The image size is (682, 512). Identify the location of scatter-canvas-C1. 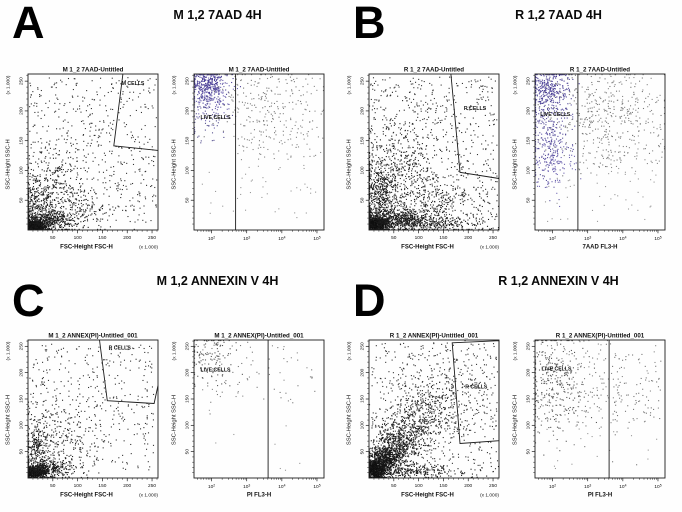
(93, 409).